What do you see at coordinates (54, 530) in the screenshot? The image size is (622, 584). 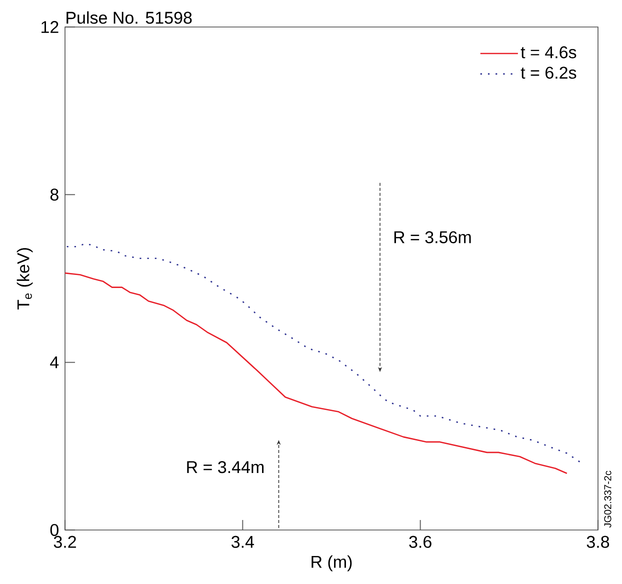 I see `y-tick-label: 0` at bounding box center [54, 530].